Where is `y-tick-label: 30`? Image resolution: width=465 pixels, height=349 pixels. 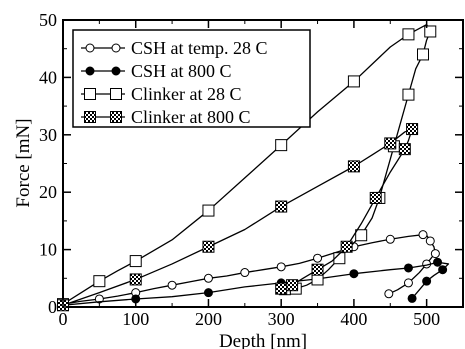
y-tick-label: 30 is located at coordinates (48, 135).